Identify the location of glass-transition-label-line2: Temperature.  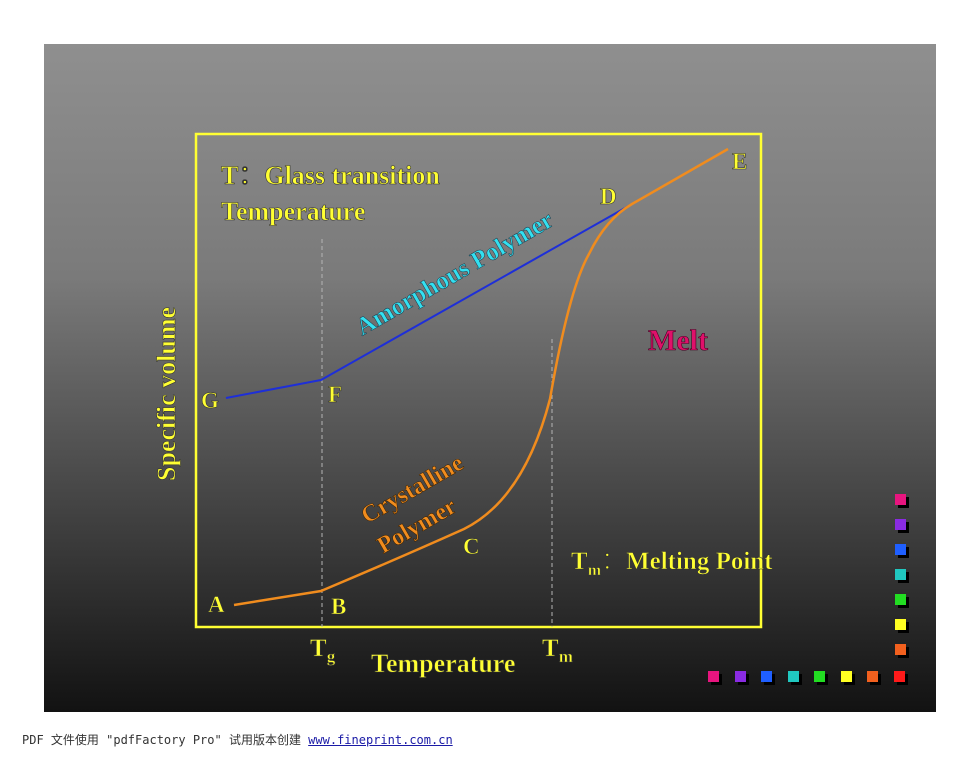
(293, 211).